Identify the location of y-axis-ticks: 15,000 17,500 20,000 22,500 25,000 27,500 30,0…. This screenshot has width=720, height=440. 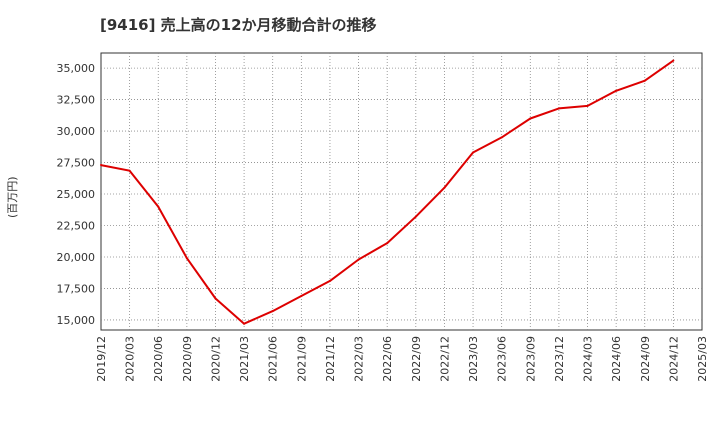
(76, 194).